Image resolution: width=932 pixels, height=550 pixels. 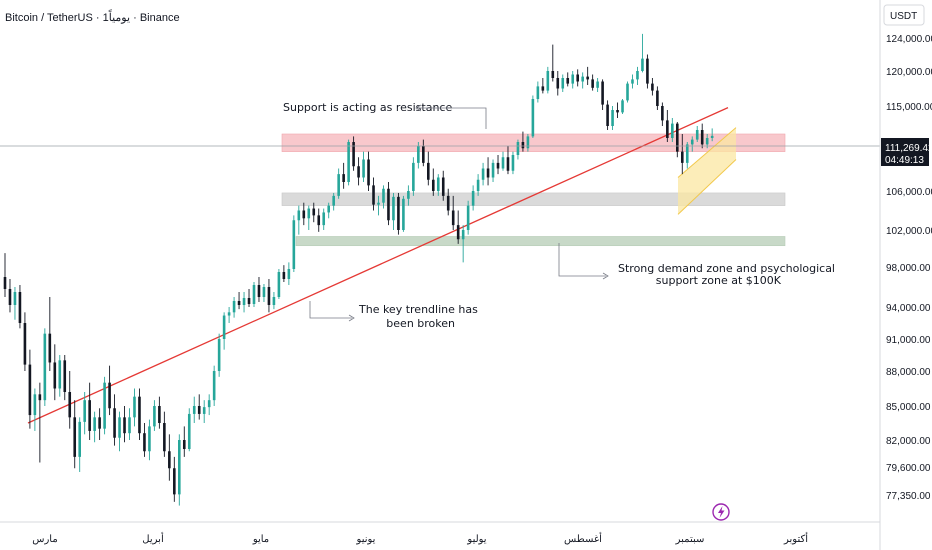 What do you see at coordinates (908, 372) in the screenshot?
I see `y-tick-label: 88,000.00` at bounding box center [908, 372].